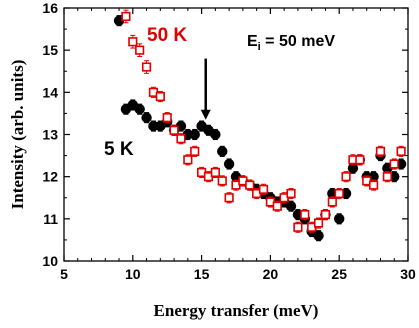 Image resolution: width=419 pixels, height=328 pixels. Describe the element at coordinates (408, 274) in the screenshot. I see `x-tick-label: 30` at that location.